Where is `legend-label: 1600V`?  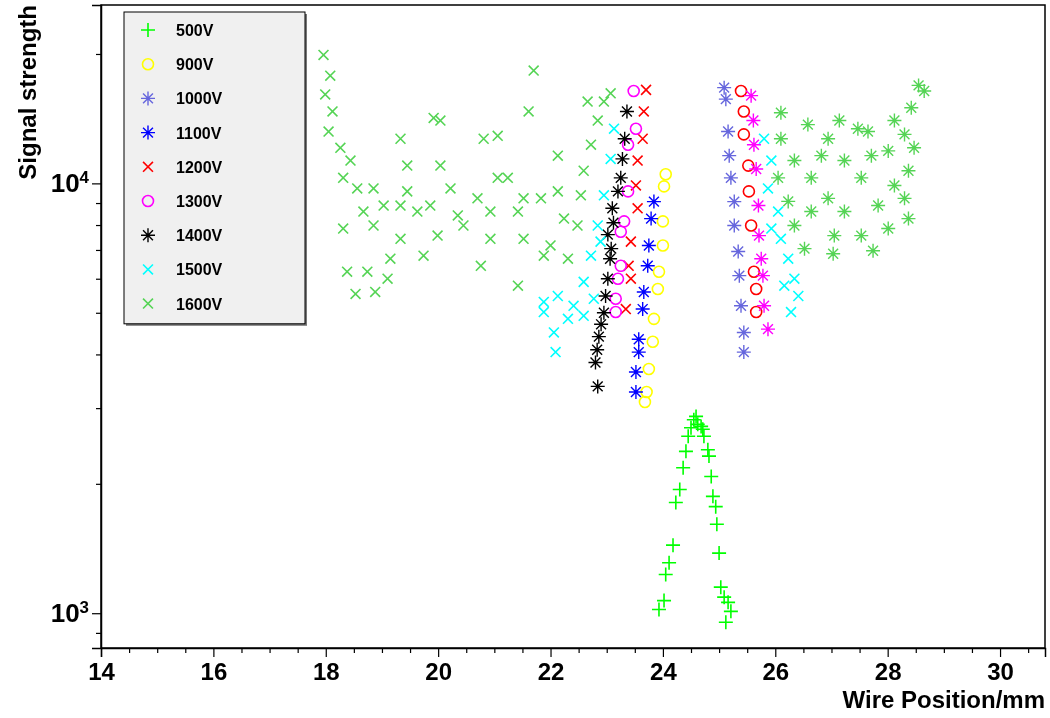
legend-label: 1600V is located at coordinates (199, 304).